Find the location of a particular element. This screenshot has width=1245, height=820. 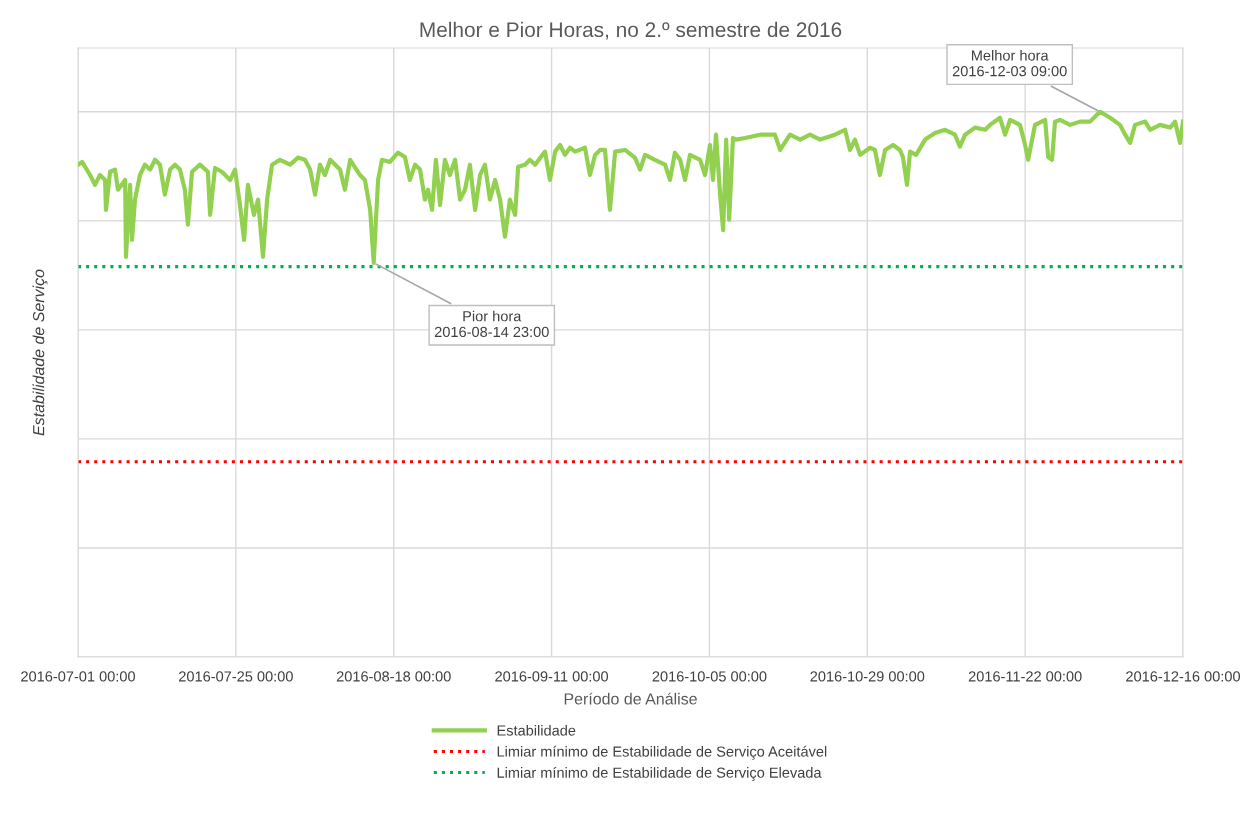

x-tick-label: 2016-07-01 00:00 is located at coordinates (78, 676).